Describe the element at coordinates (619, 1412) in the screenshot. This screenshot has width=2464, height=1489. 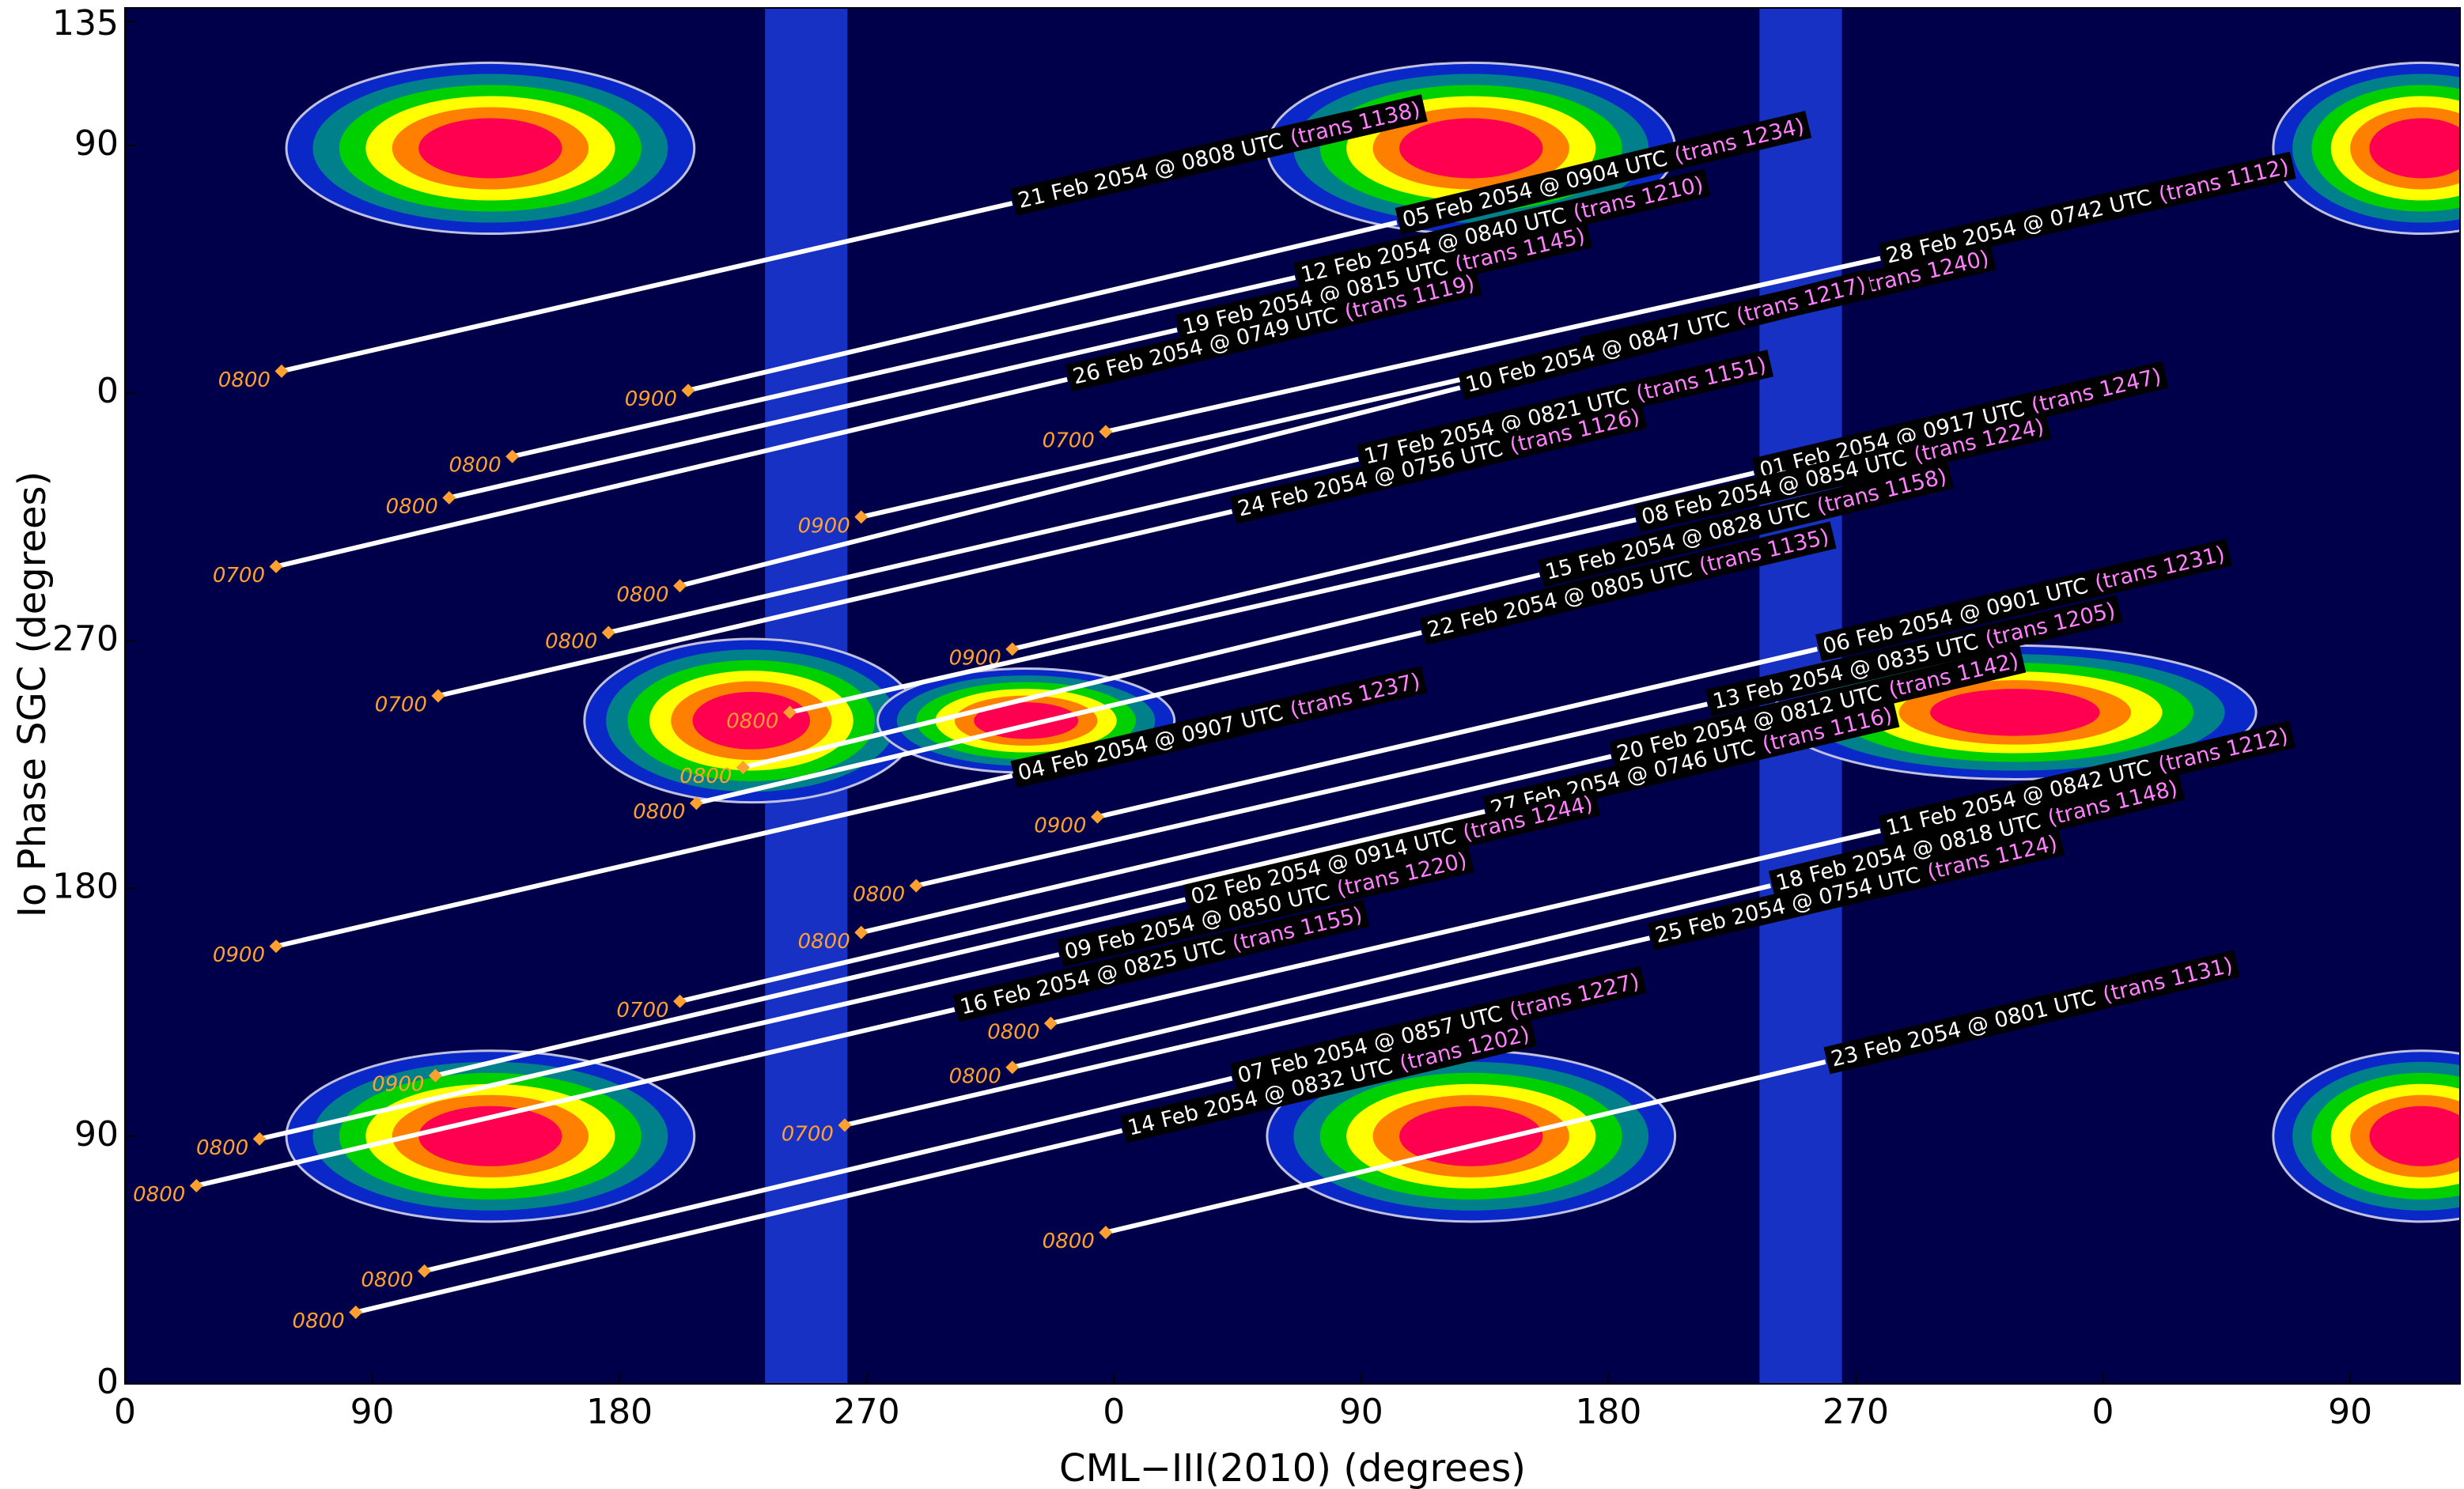
I see `x-tick-label: 180` at that location.